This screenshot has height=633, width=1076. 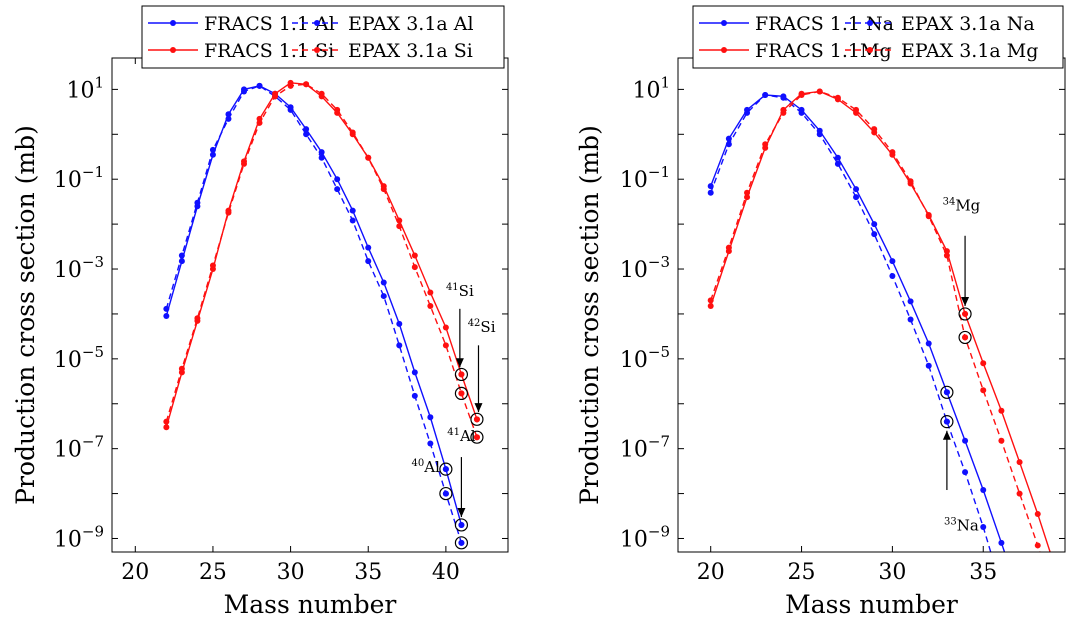 What do you see at coordinates (645, 448) in the screenshot?
I see `y-tick-label: 10⁻⁷` at bounding box center [645, 448].